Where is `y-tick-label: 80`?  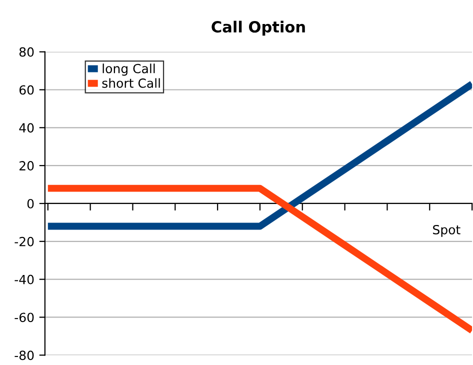 y-tick-label: 80 is located at coordinates (26, 52).